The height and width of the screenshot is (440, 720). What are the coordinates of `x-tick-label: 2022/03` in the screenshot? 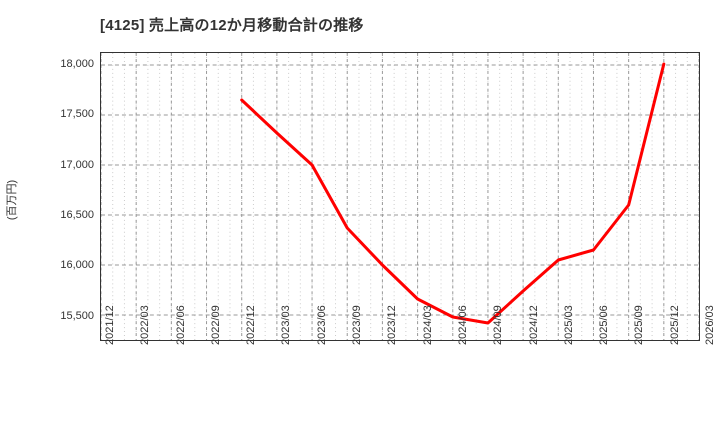 It's located at (145, 325).